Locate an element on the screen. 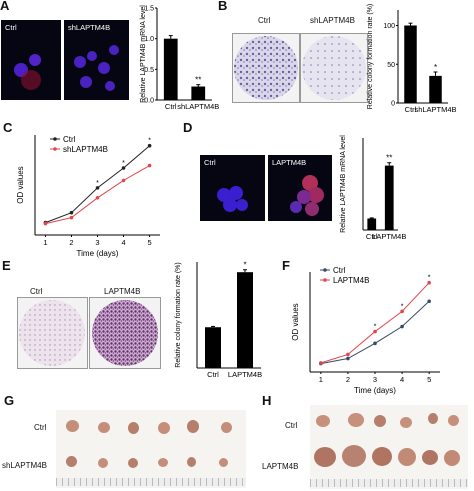 The image size is (474, 491). sig-mark-E: * is located at coordinates (244, 265).